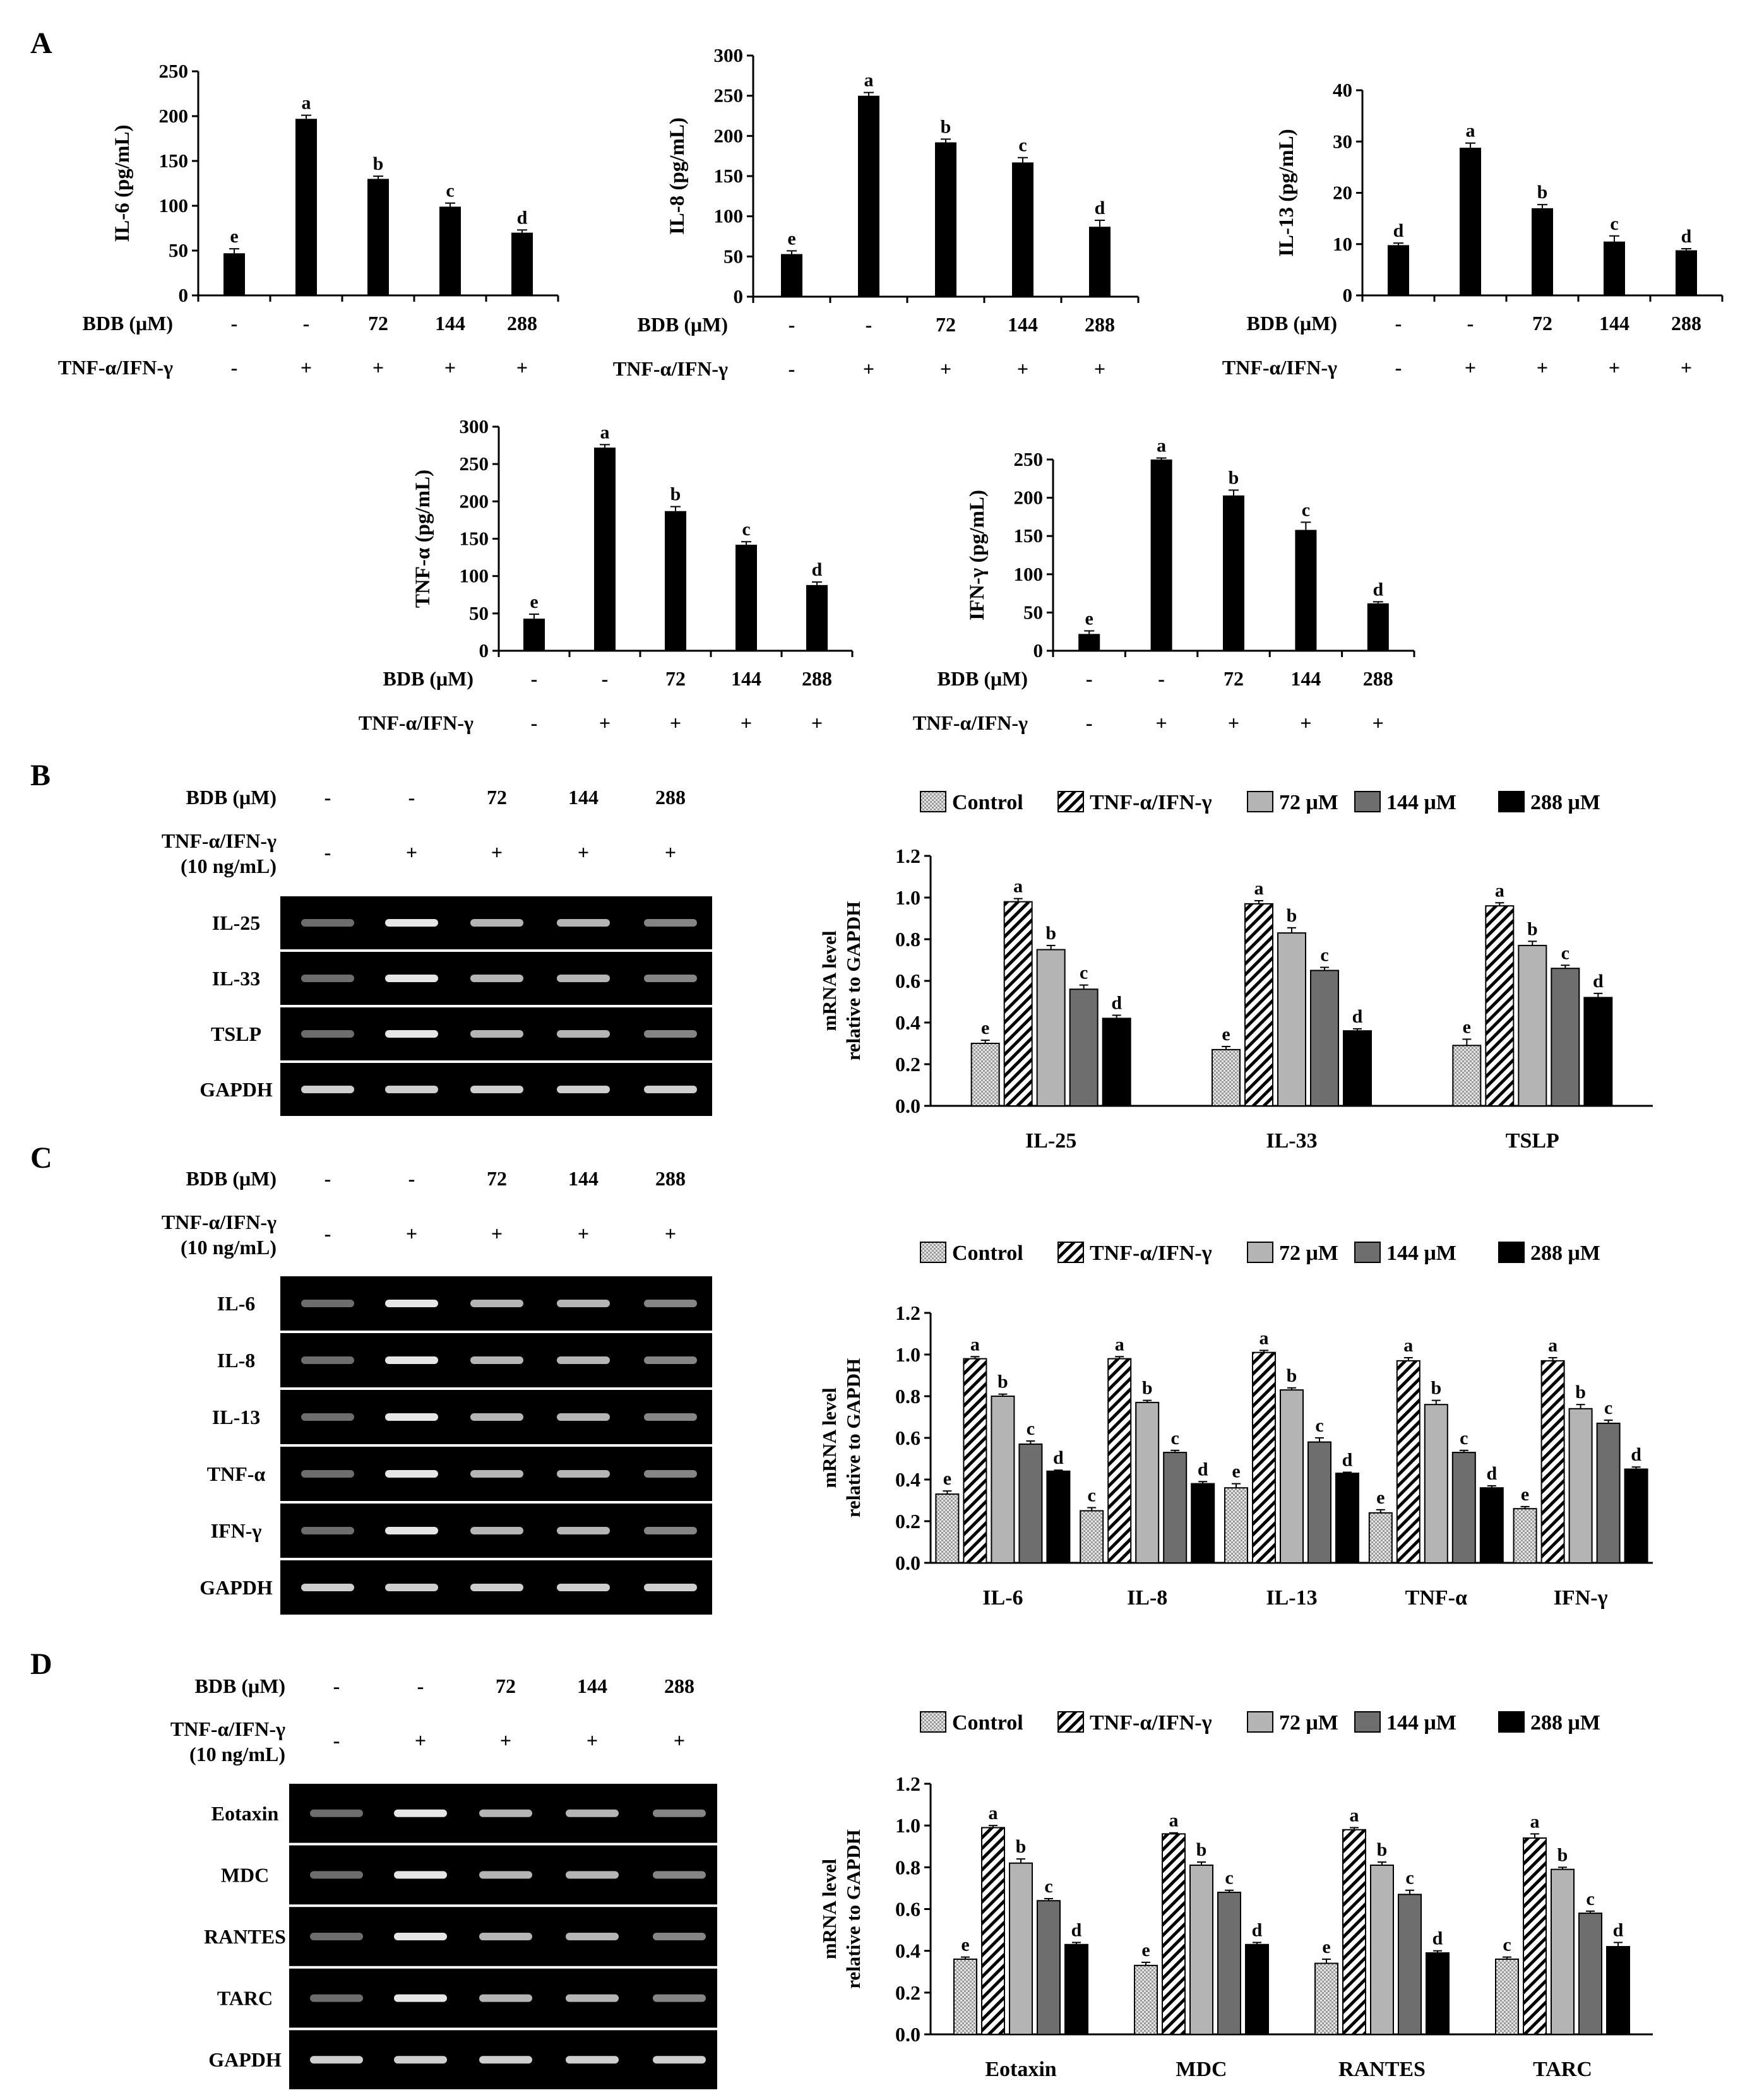 The height and width of the screenshot is (2100, 1745). What do you see at coordinates (1309, 802) in the screenshot?
I see `legend-label: 72 μM` at bounding box center [1309, 802].